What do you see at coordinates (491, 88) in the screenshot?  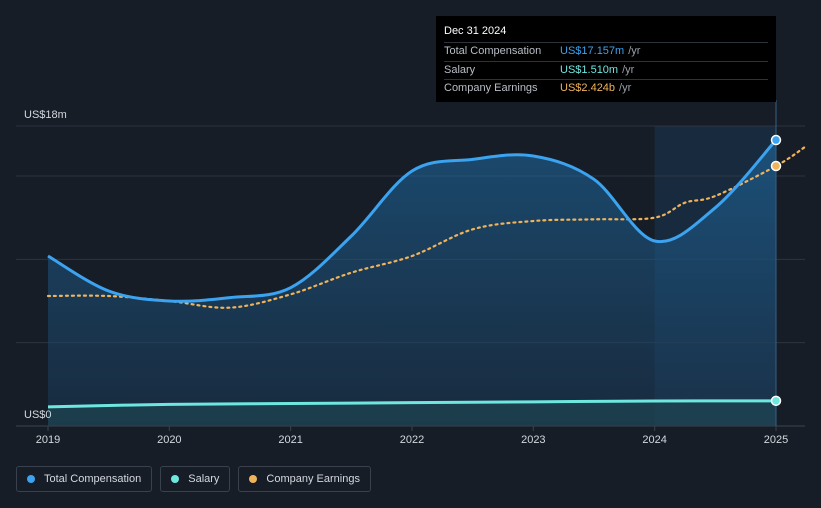 I see `tooltip-label: Company Earnings` at bounding box center [491, 88].